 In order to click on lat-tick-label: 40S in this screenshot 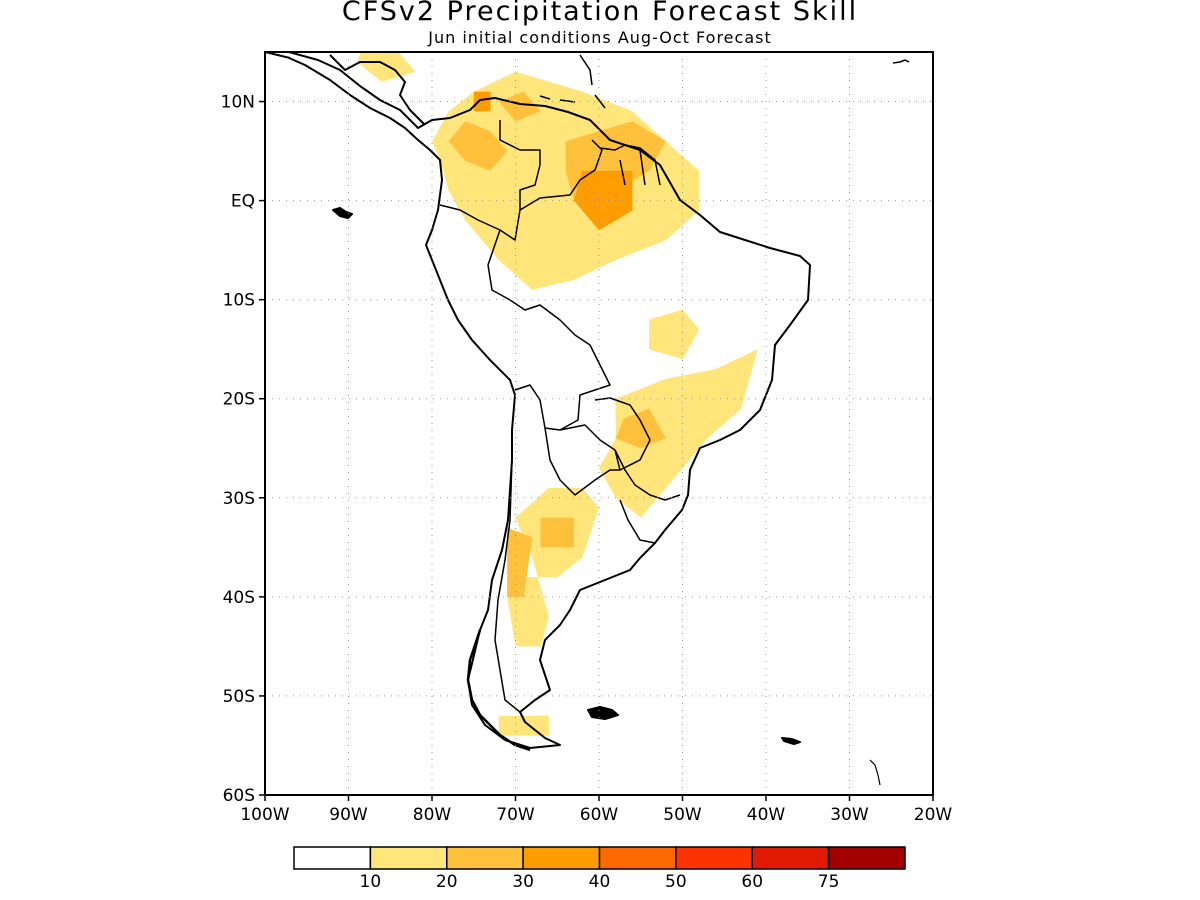, I will do `click(239, 598)`.